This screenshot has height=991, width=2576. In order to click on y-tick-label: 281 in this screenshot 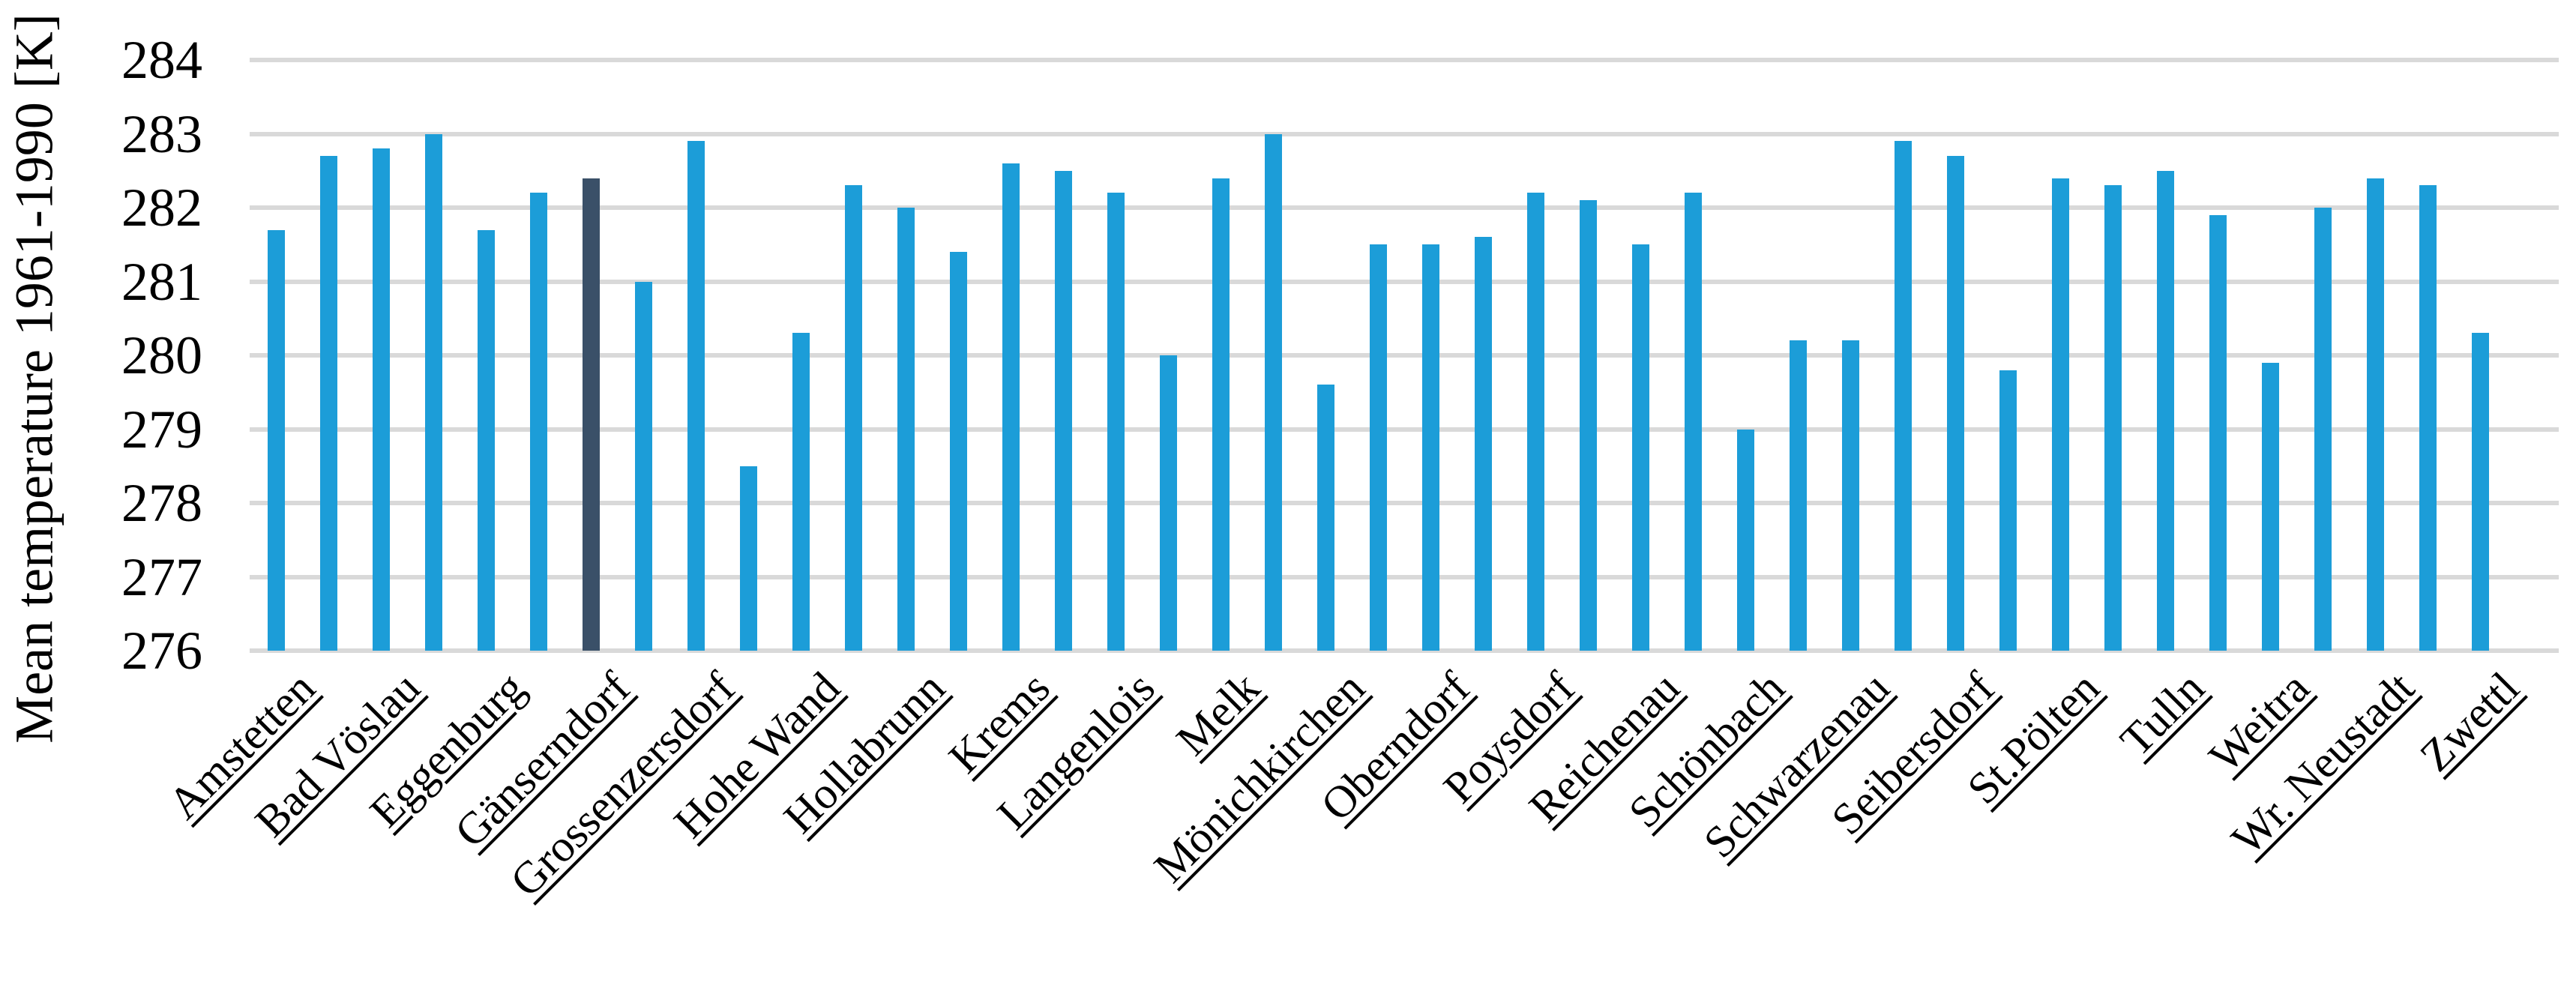, I will do `click(162, 281)`.